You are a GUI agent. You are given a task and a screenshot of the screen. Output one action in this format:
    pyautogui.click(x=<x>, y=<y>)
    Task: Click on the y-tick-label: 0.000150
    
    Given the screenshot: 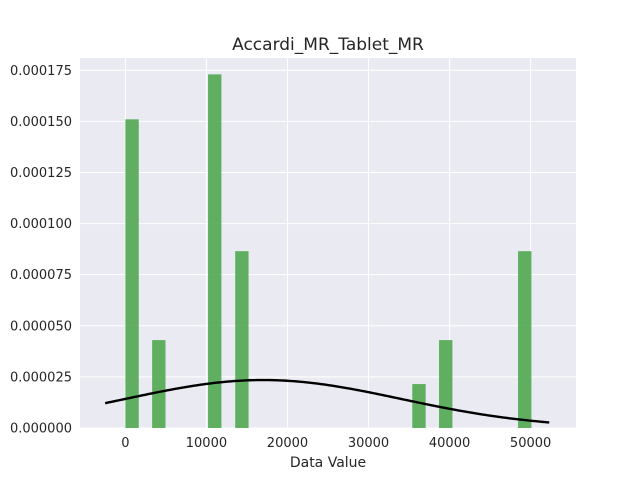 What is the action you would take?
    pyautogui.click(x=41, y=122)
    